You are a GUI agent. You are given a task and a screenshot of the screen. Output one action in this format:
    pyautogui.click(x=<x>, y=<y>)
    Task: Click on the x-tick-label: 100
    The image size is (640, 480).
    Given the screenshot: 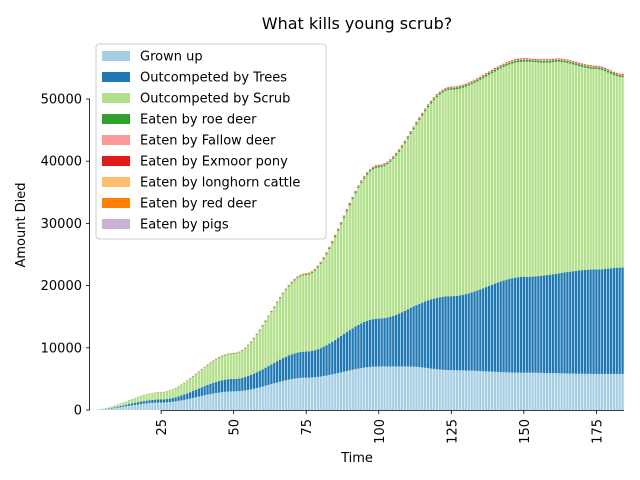 What is the action you would take?
    pyautogui.click(x=380, y=431)
    